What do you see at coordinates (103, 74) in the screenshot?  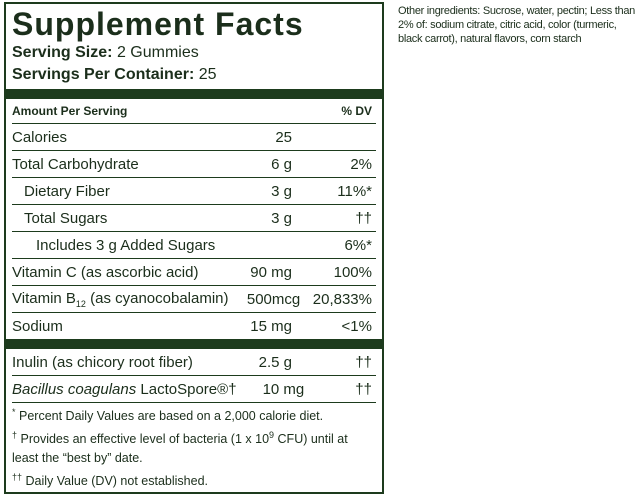 I see `servings-label: Servings Per Container:` at bounding box center [103, 74].